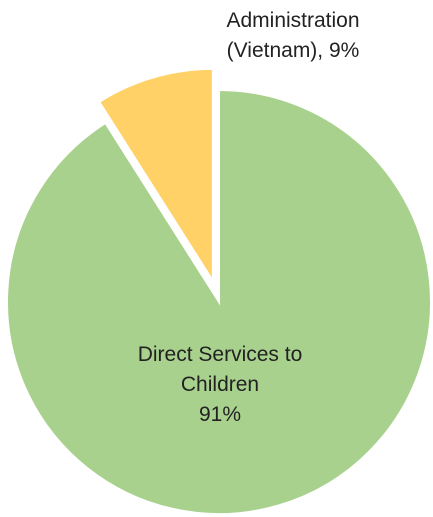 The image size is (433, 517). I want to click on slice-label-administration-line-2: (Vietnam), 9%, so click(293, 51).